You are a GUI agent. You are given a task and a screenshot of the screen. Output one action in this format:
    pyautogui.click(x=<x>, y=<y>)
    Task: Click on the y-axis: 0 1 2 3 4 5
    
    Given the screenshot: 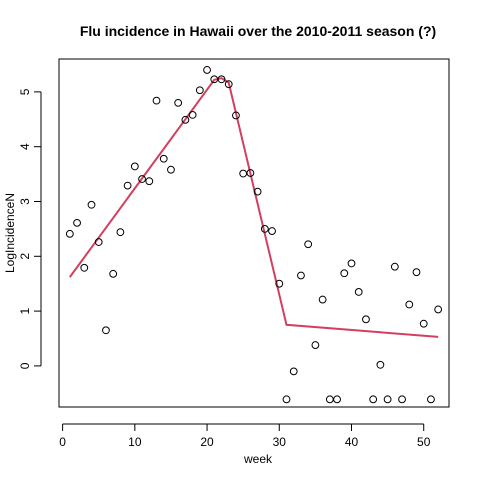 What is the action you would take?
    pyautogui.click(x=29, y=228)
    